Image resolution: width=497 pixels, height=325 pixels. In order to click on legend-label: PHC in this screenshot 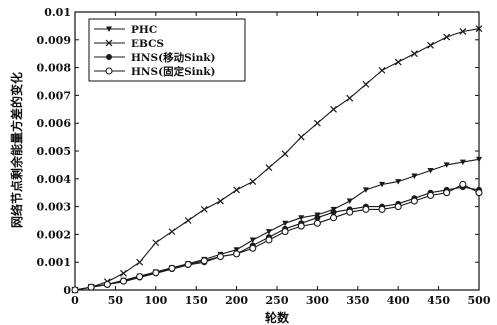, I will do `click(144, 30)`.